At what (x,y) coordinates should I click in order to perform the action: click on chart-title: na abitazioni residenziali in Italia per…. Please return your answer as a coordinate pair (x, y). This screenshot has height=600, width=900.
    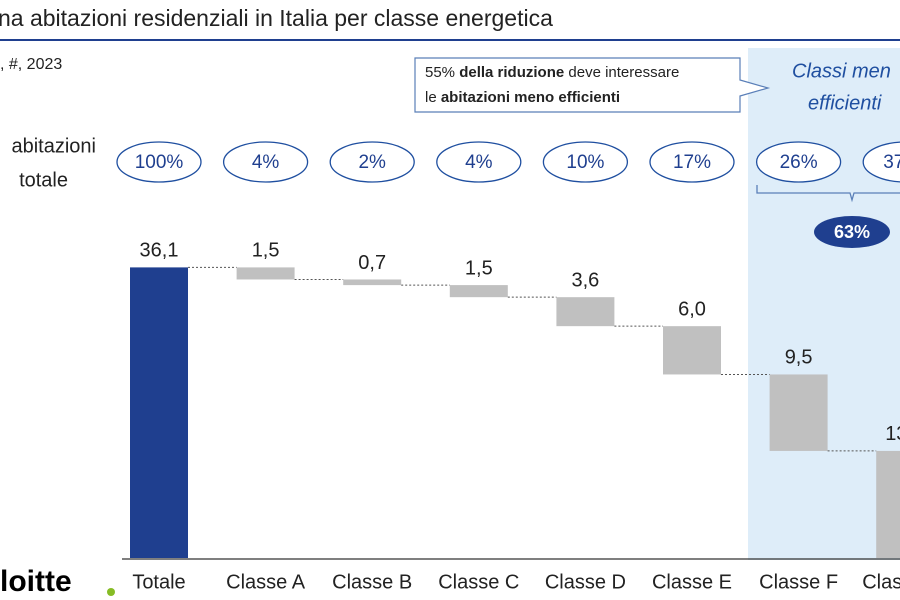
    Looking at the image, I should click on (276, 18).